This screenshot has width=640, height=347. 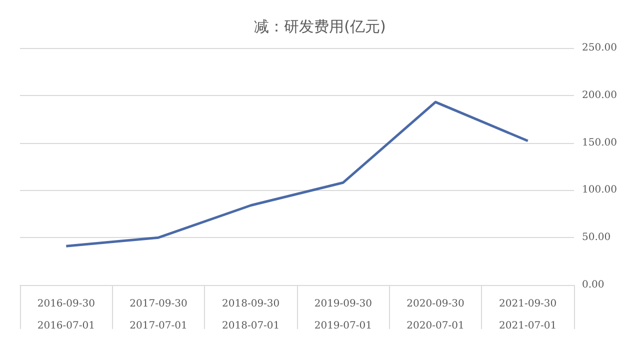 I want to click on x-tick-label: 2021-09-30 2021-07-01, so click(x=528, y=315).